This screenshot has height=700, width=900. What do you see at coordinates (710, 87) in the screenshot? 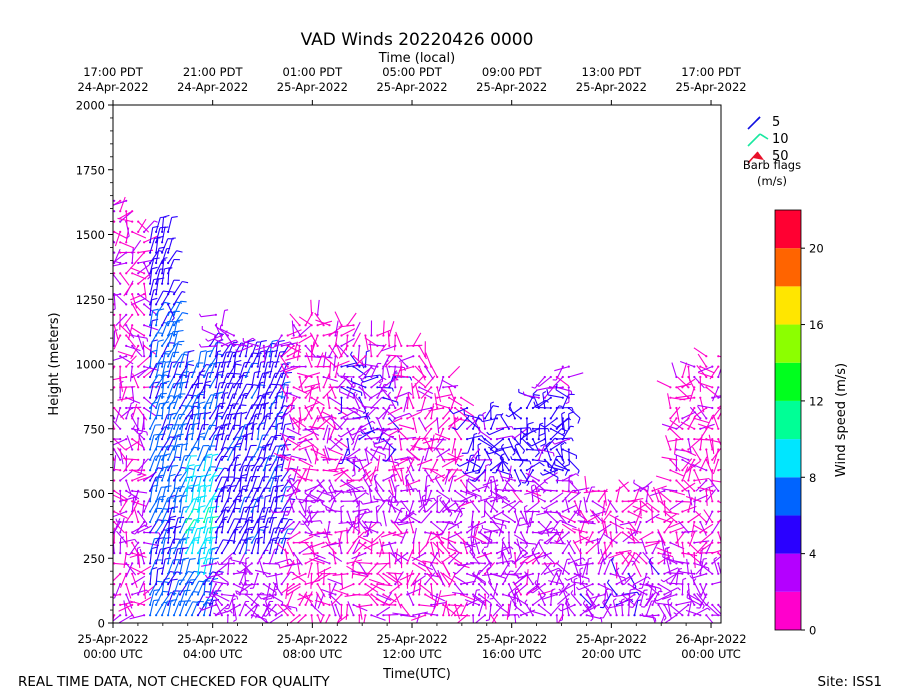
I see `top-tick-date: 25-Apr-2022` at bounding box center [710, 87].